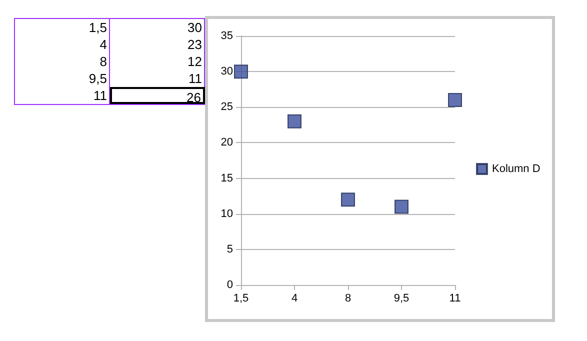 The height and width of the screenshot is (341, 587). Describe the element at coordinates (62, 44) in the screenshot. I see `text: 4` at that location.